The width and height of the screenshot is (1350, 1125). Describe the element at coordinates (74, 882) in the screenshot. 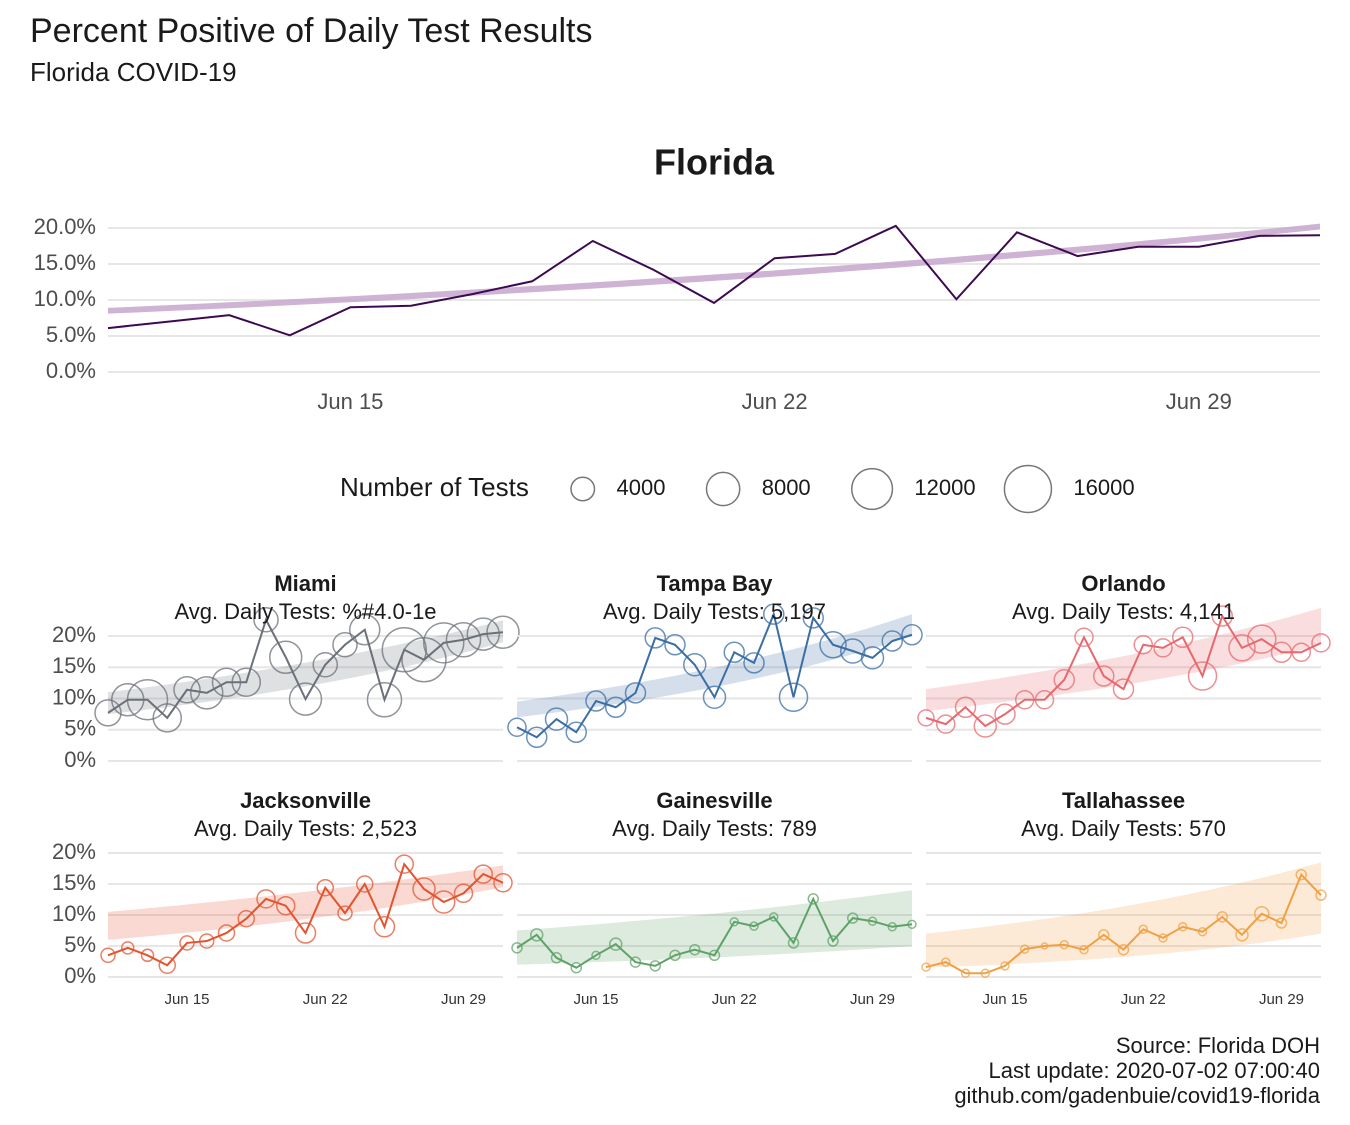

I see `y-tick-label: 15%` at that location.